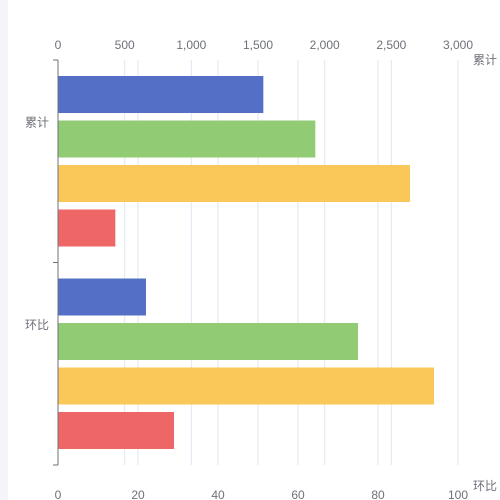 The width and height of the screenshot is (500, 500). Describe the element at coordinates (262, 494) in the screenshot. I see `bottom-axis-tick-labels: 0 20 40 60 80 100` at that location.